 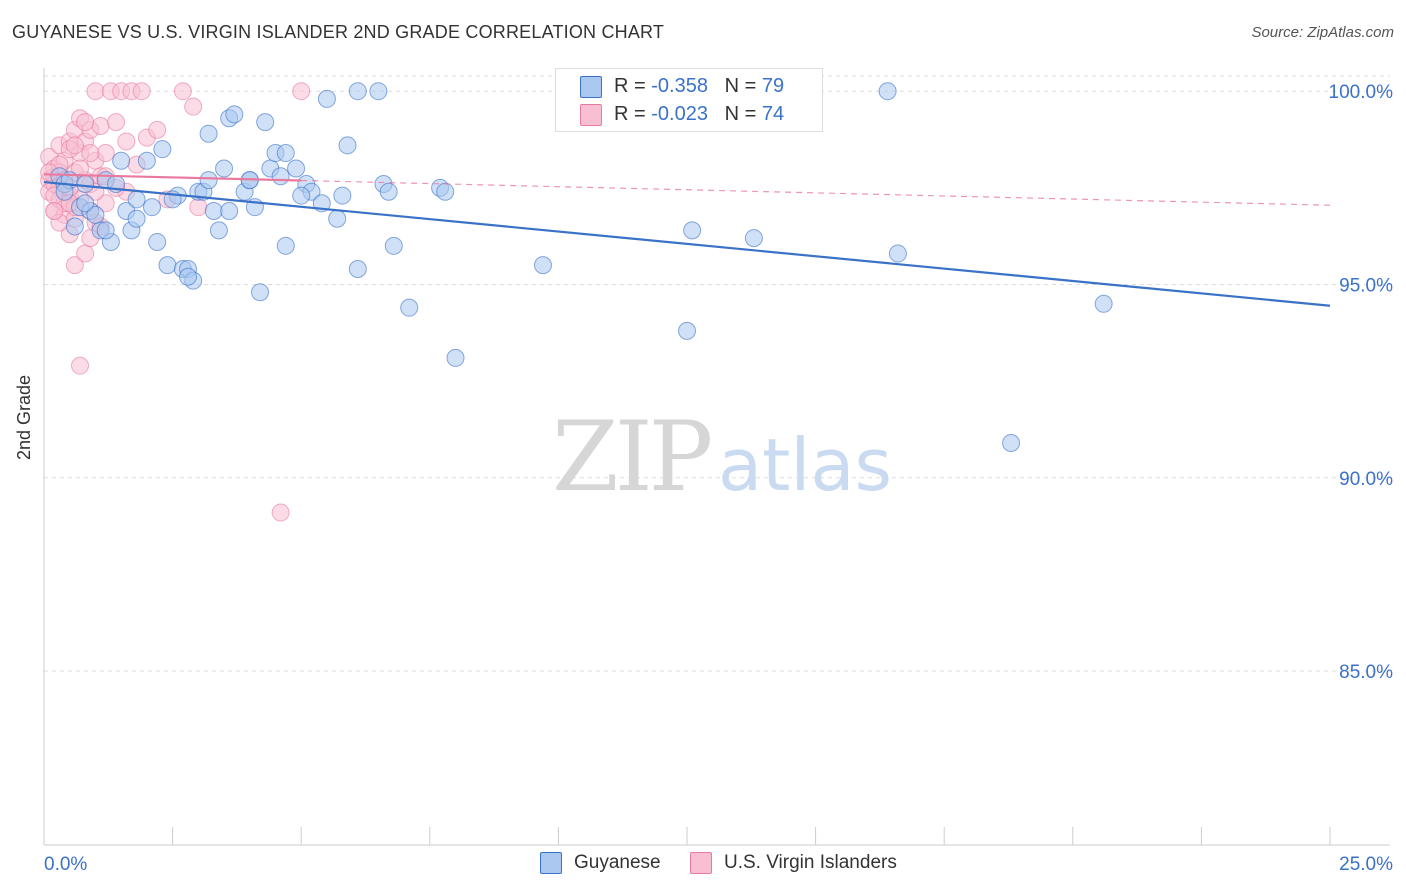 What do you see at coordinates (810, 862) in the screenshot?
I see `virgin-islanders-legend-label: U.S. Virgin Islanders` at bounding box center [810, 862].